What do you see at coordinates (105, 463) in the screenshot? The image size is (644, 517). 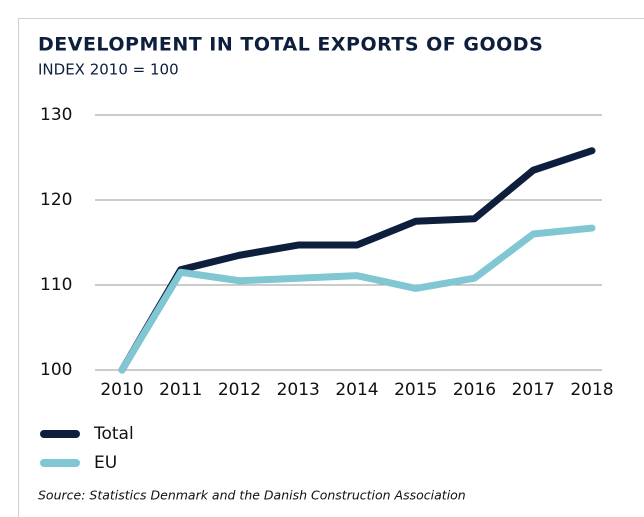 I see `legend-label: EU` at bounding box center [105, 463].